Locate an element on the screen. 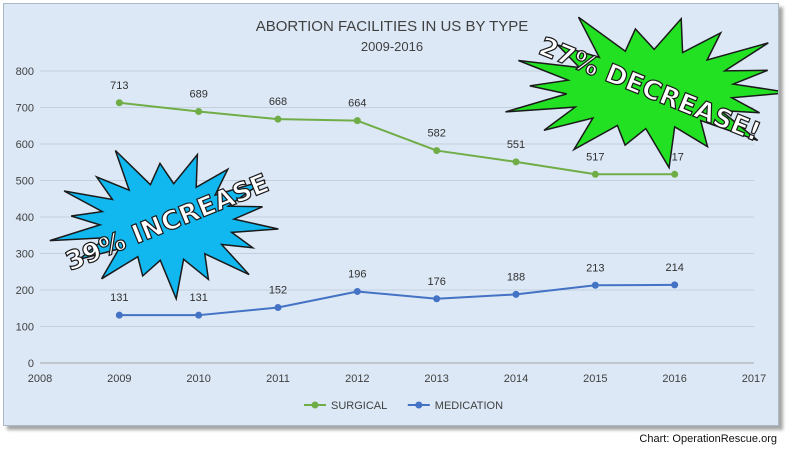 The width and height of the screenshot is (789, 453). data-label: 668 is located at coordinates (278, 102).